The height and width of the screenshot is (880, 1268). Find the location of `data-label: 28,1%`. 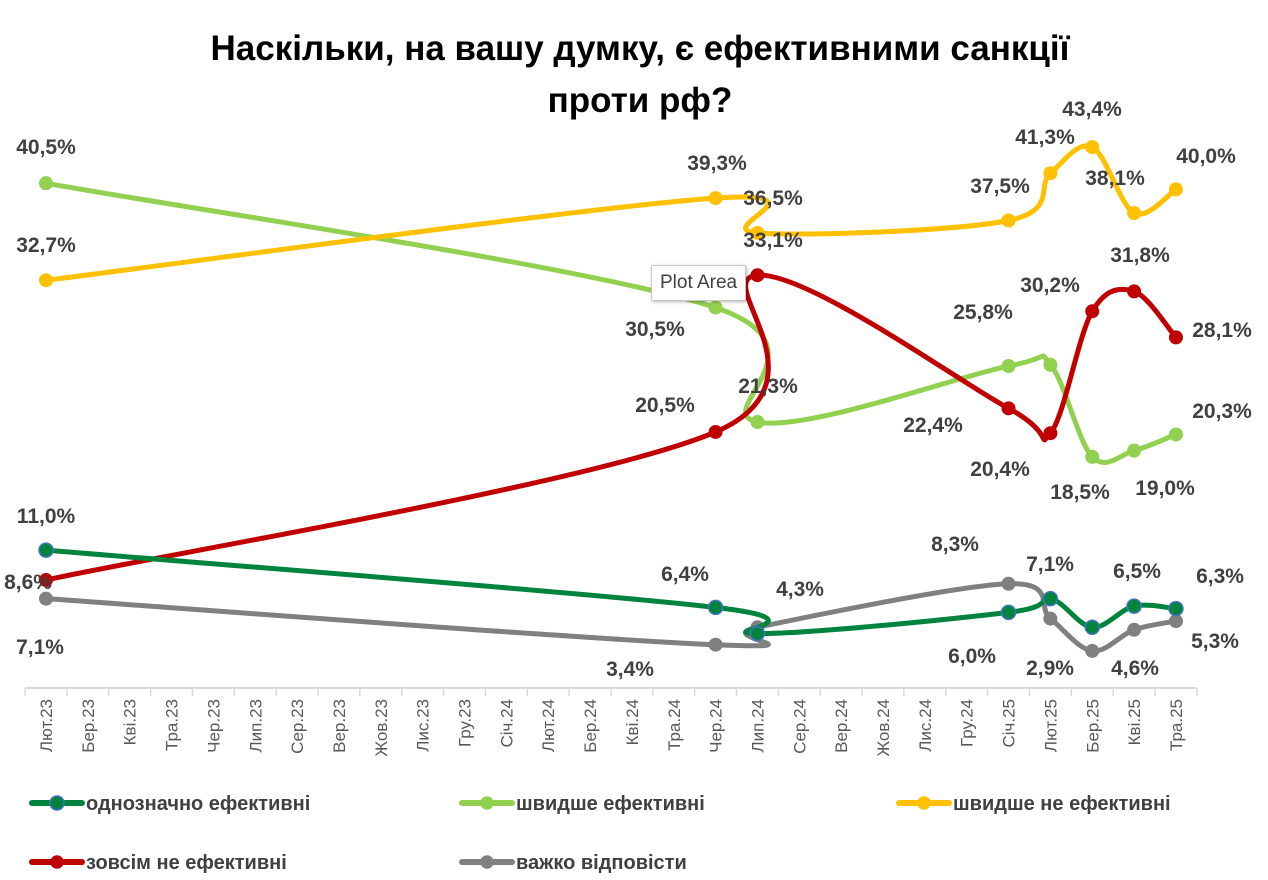

data-label: 28,1% is located at coordinates (1222, 330).